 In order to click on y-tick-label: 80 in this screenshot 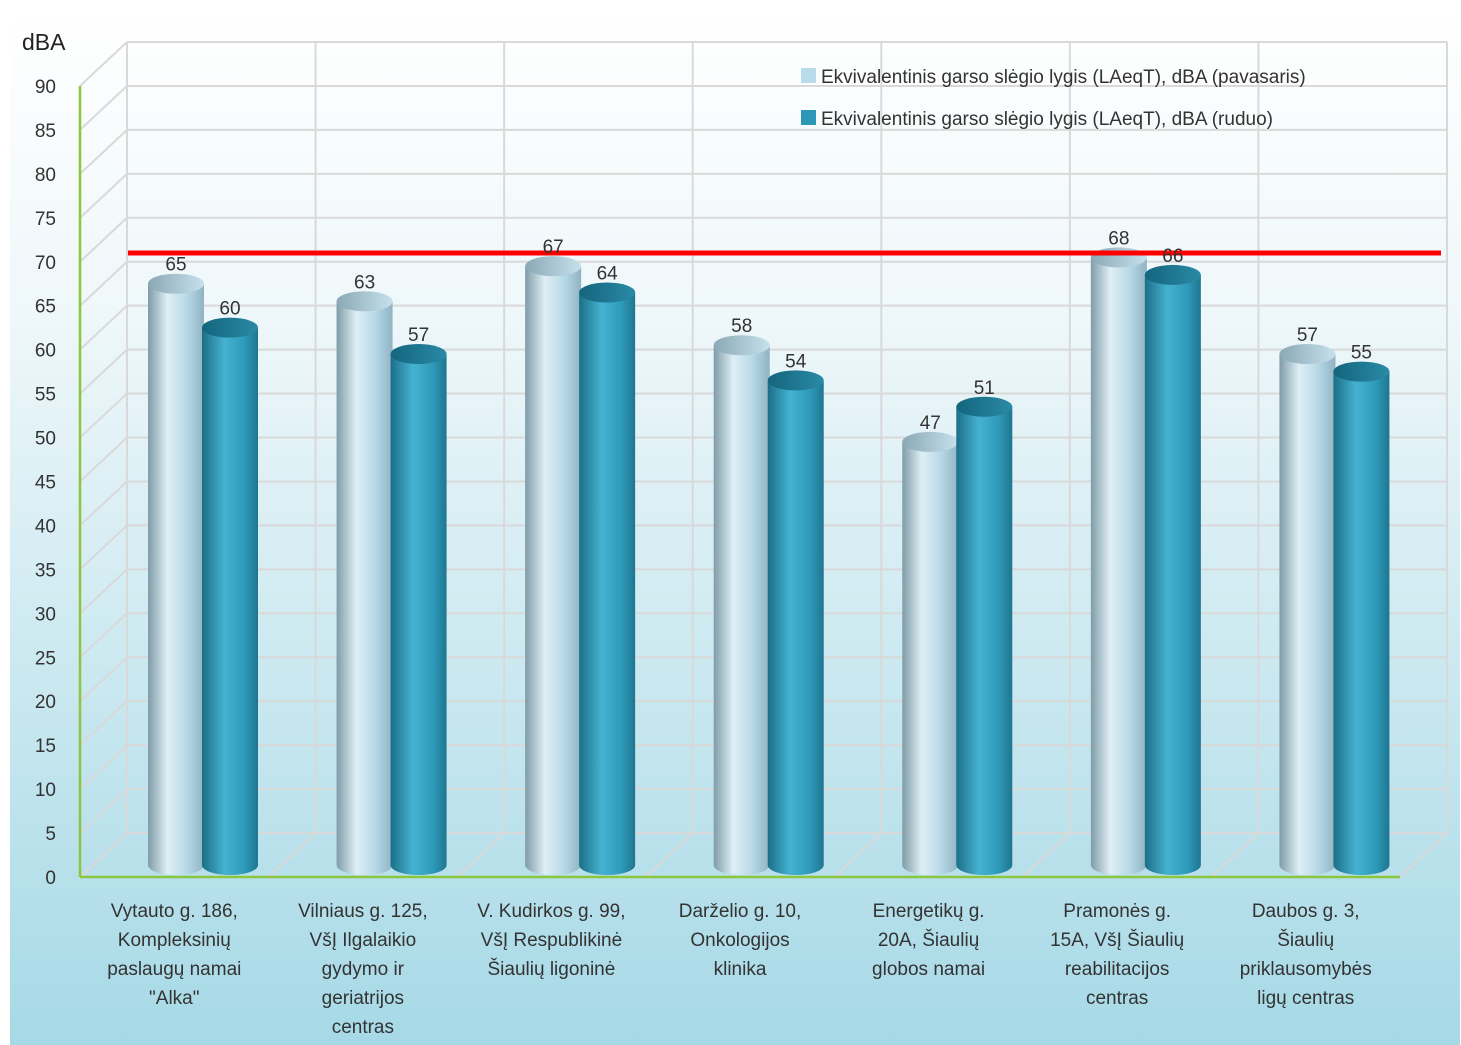, I will do `click(45, 175)`.